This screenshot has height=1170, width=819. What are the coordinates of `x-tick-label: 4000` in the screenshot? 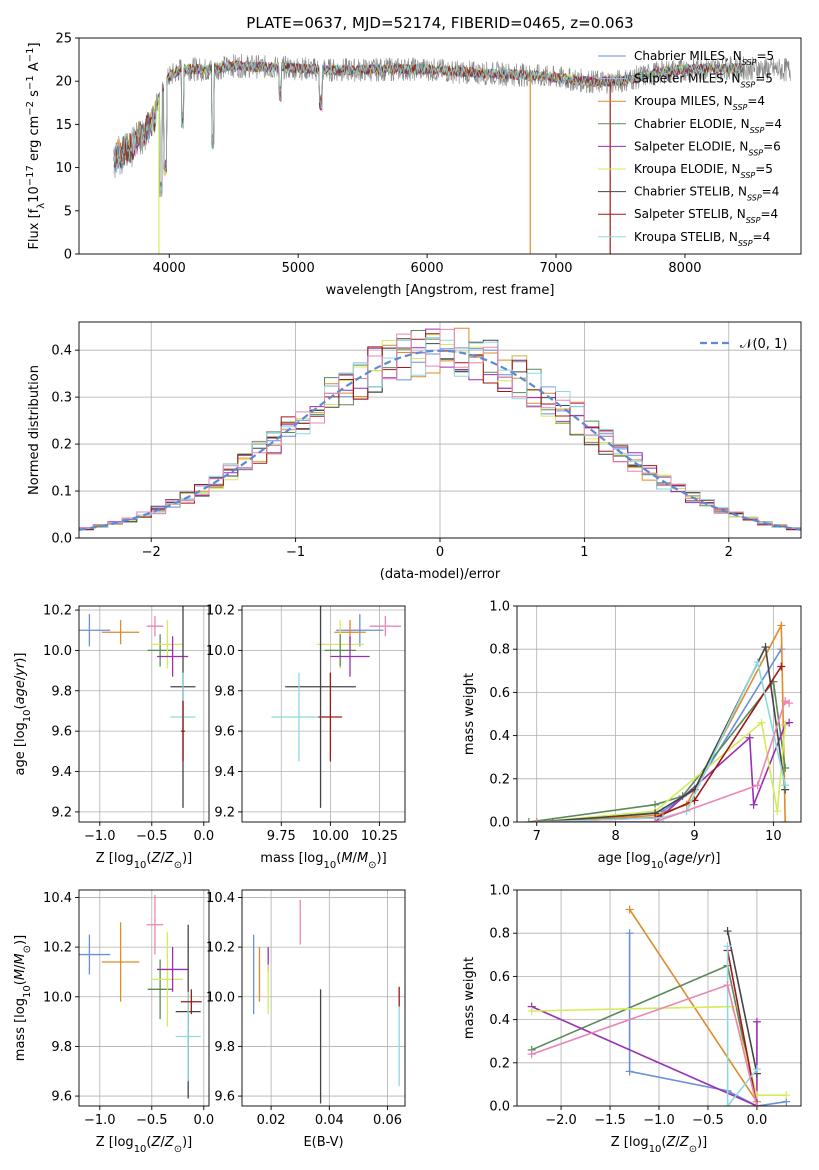 It's located at (169, 268).